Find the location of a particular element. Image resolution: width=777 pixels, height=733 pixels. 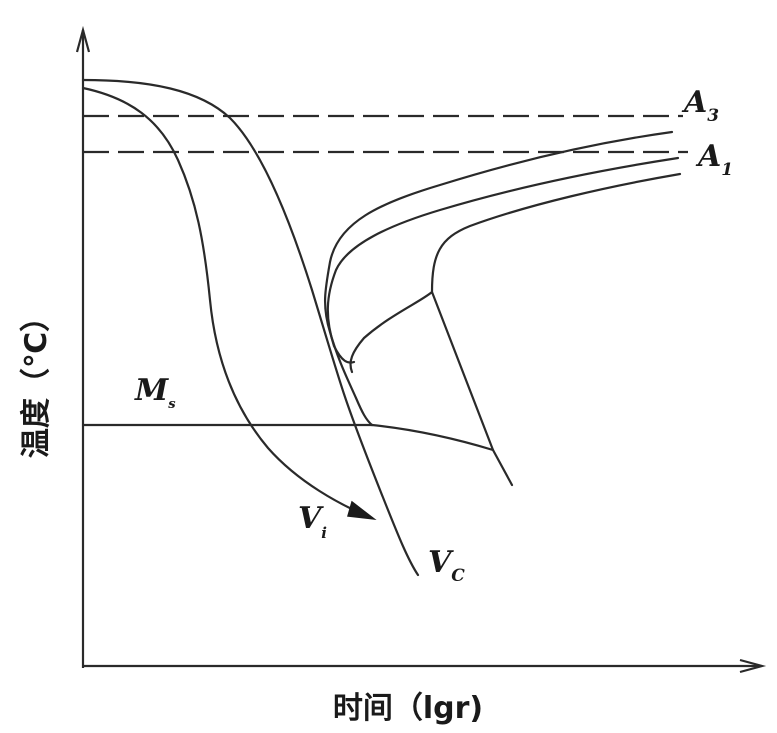

transformation-mid-curve is located at coordinates (503, 260).